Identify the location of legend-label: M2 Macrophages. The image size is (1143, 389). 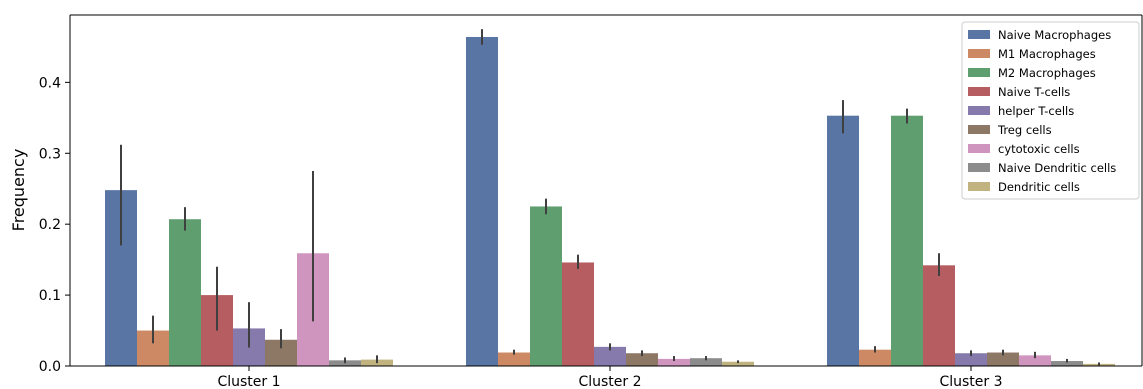
(1047, 73).